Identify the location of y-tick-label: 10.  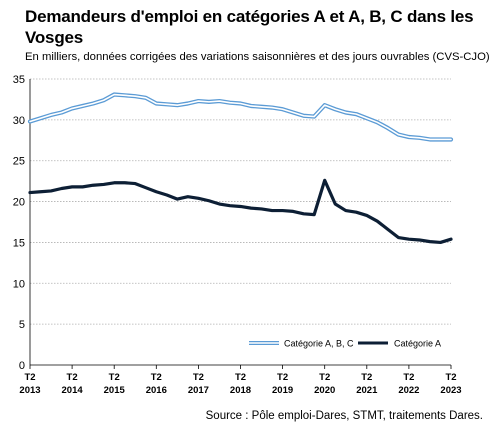
(19, 284).